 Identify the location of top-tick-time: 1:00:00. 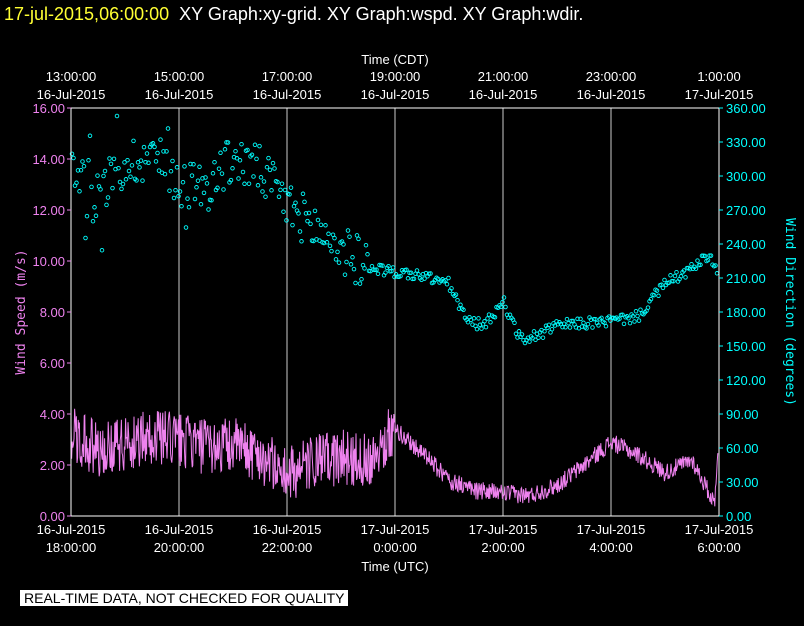
(718, 76).